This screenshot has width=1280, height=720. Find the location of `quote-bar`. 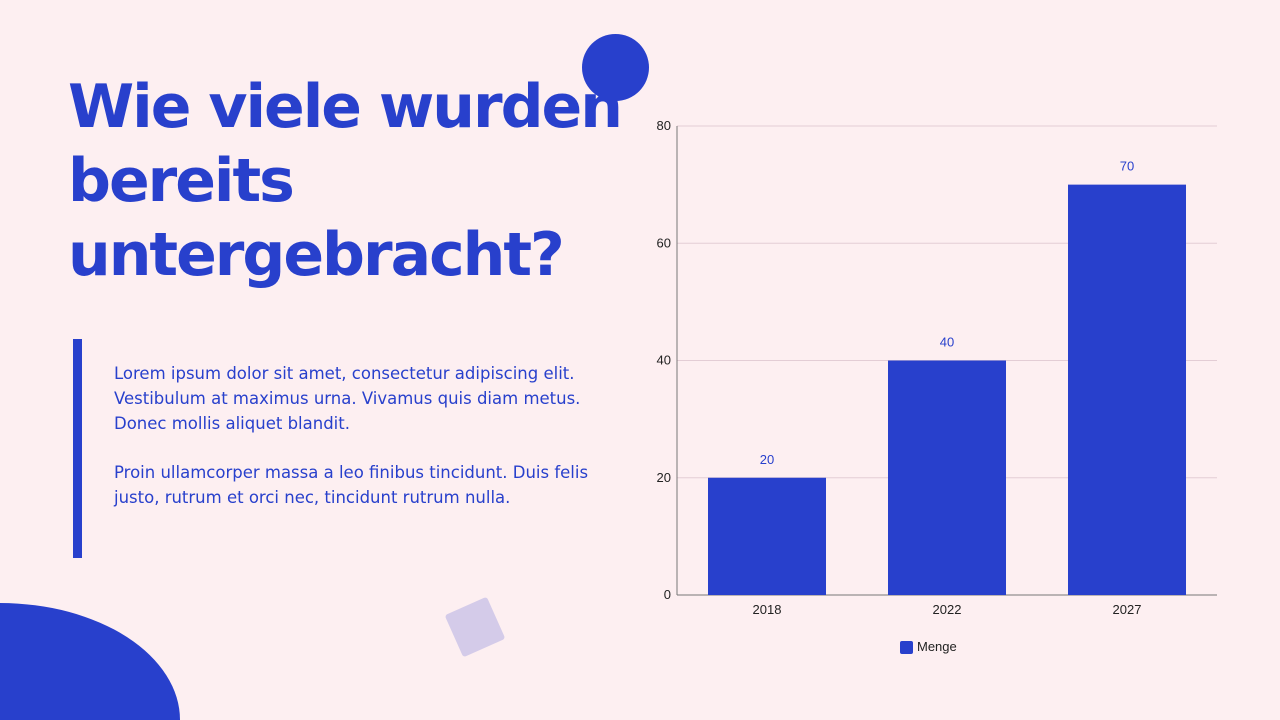

quote-bar is located at coordinates (77, 448).